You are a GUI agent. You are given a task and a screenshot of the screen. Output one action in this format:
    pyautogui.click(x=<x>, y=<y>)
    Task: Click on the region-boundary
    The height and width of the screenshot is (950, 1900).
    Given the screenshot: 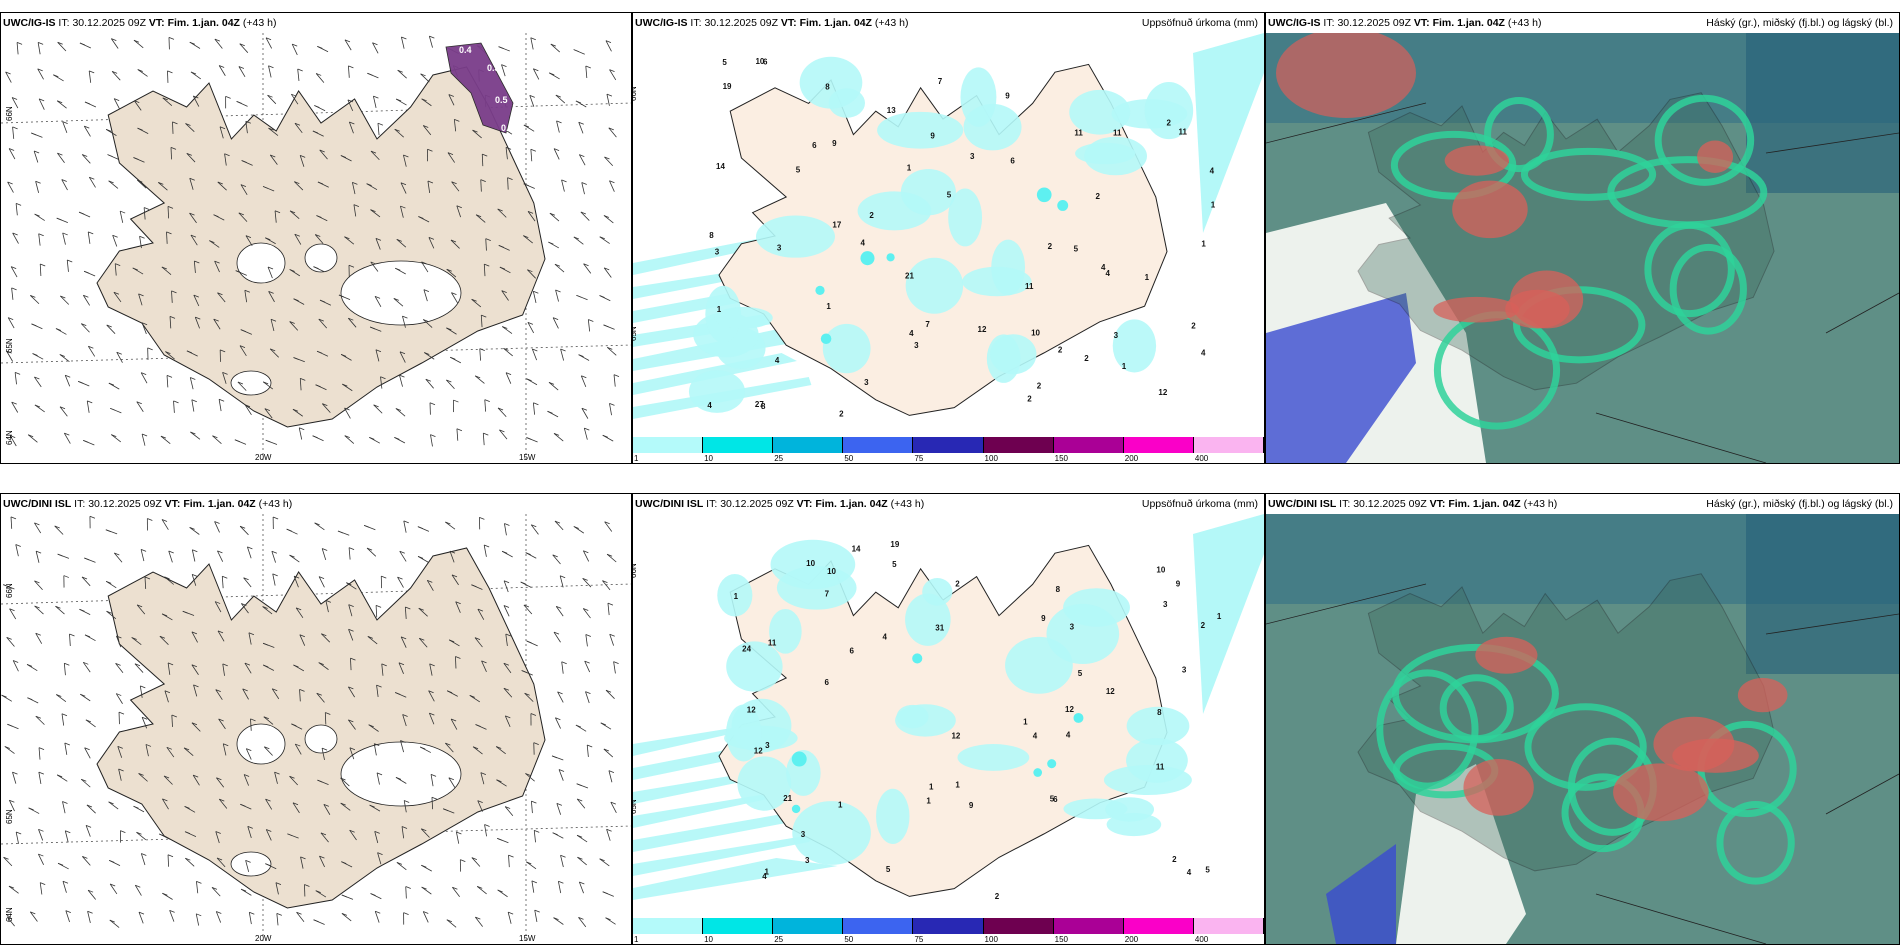 What is the action you would take?
    pyautogui.click(x=1832, y=624)
    